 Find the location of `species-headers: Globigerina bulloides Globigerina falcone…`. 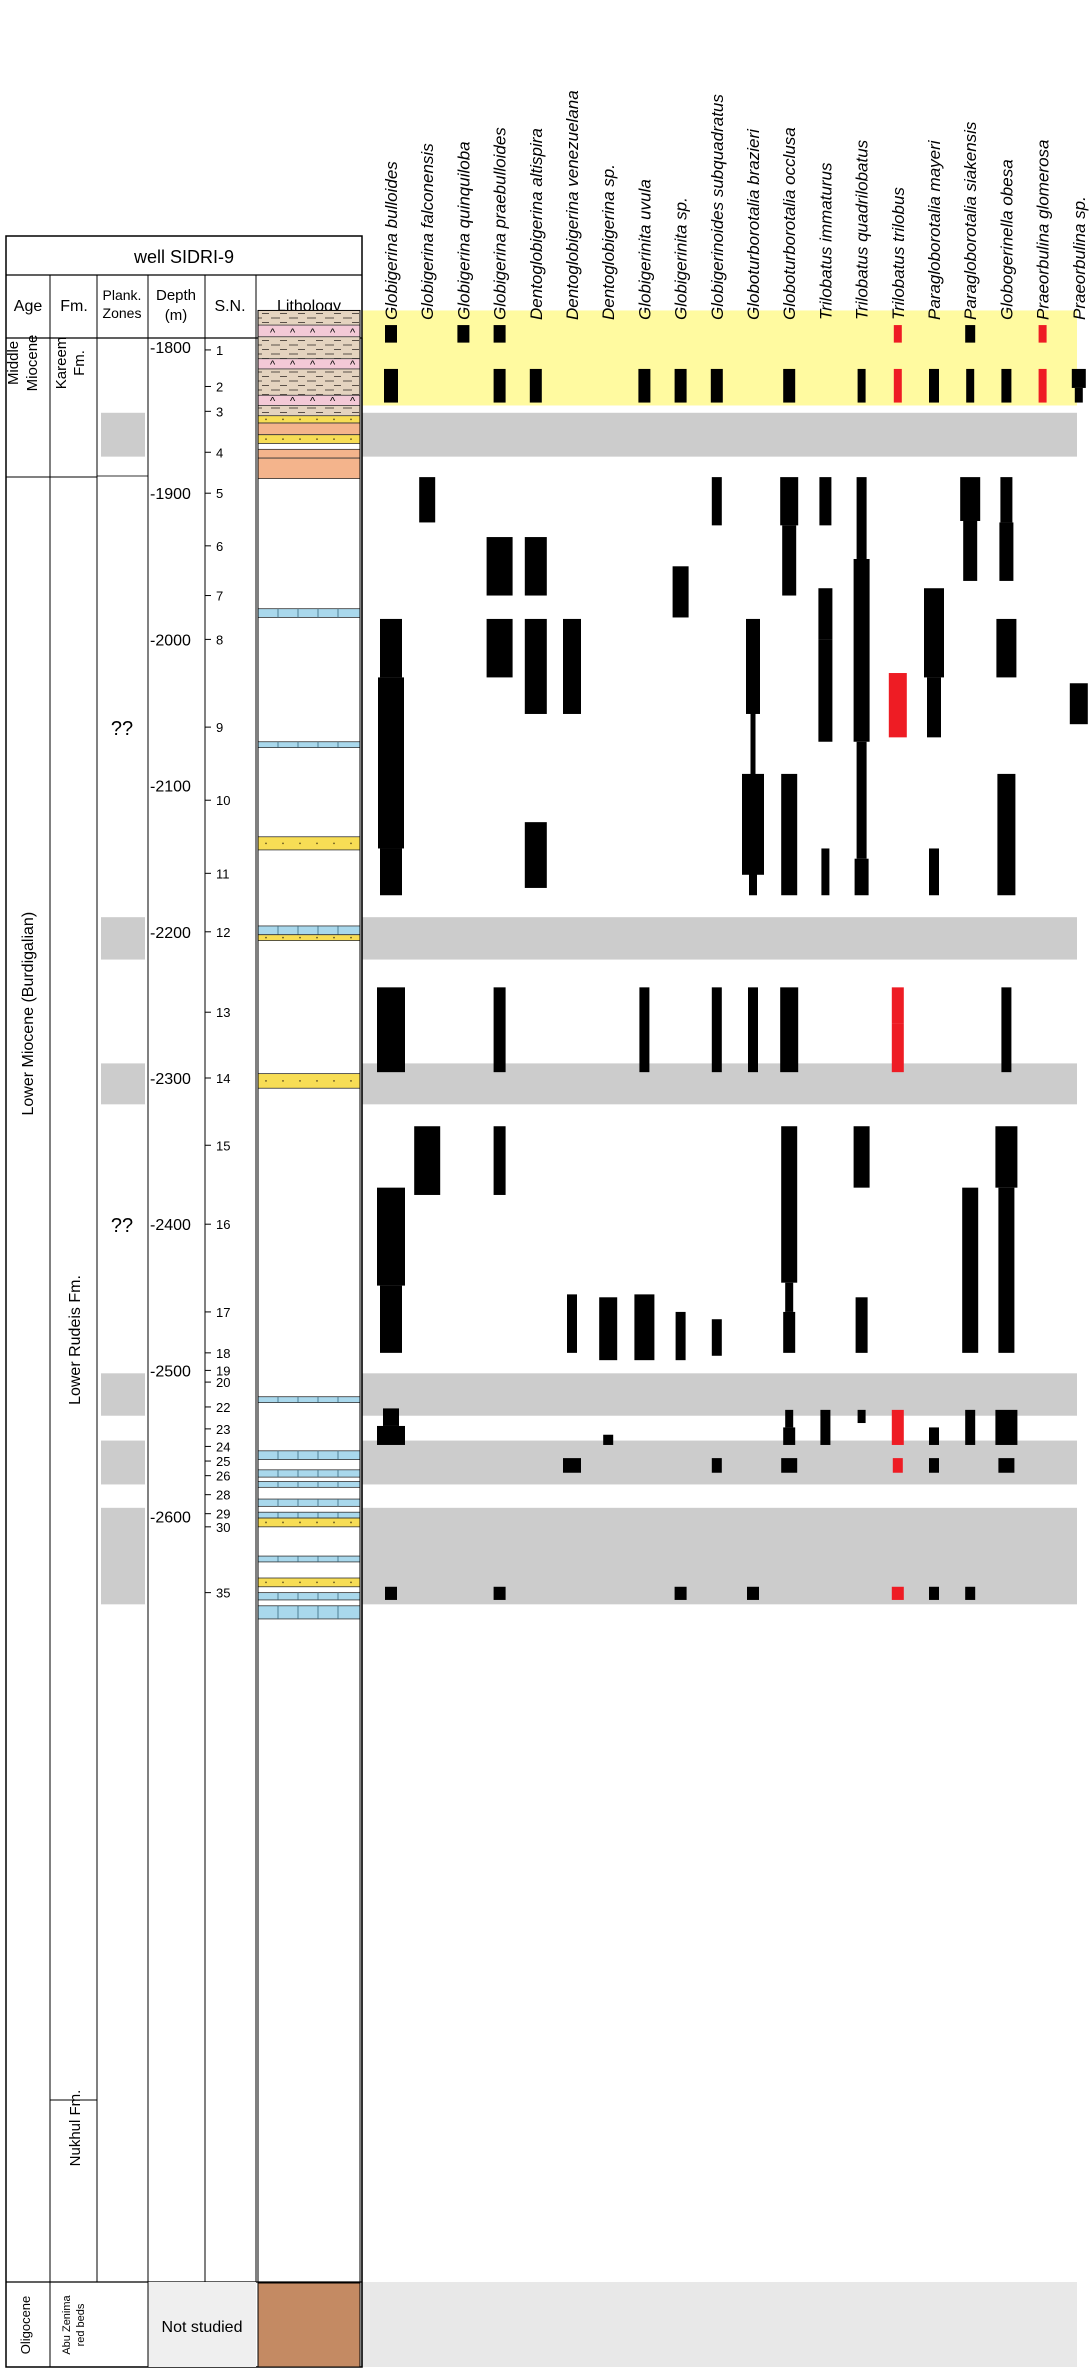

species-headers: Globigerina bulloides Globigerina falcone… is located at coordinates (735, 205).